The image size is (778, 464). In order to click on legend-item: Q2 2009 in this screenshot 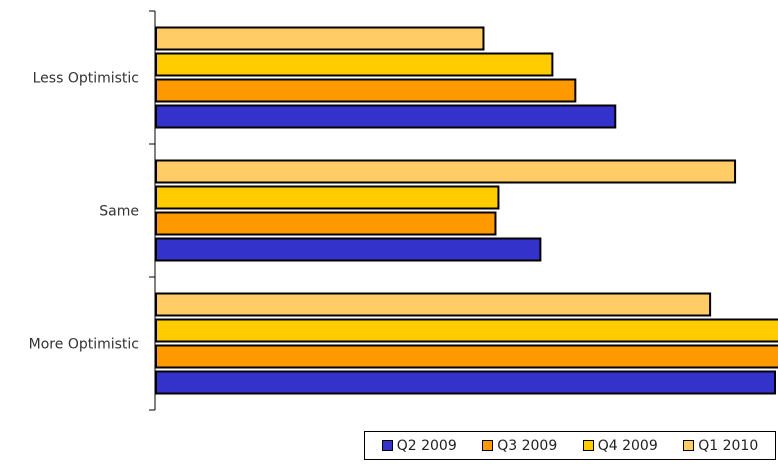, I will do `click(419, 445)`.